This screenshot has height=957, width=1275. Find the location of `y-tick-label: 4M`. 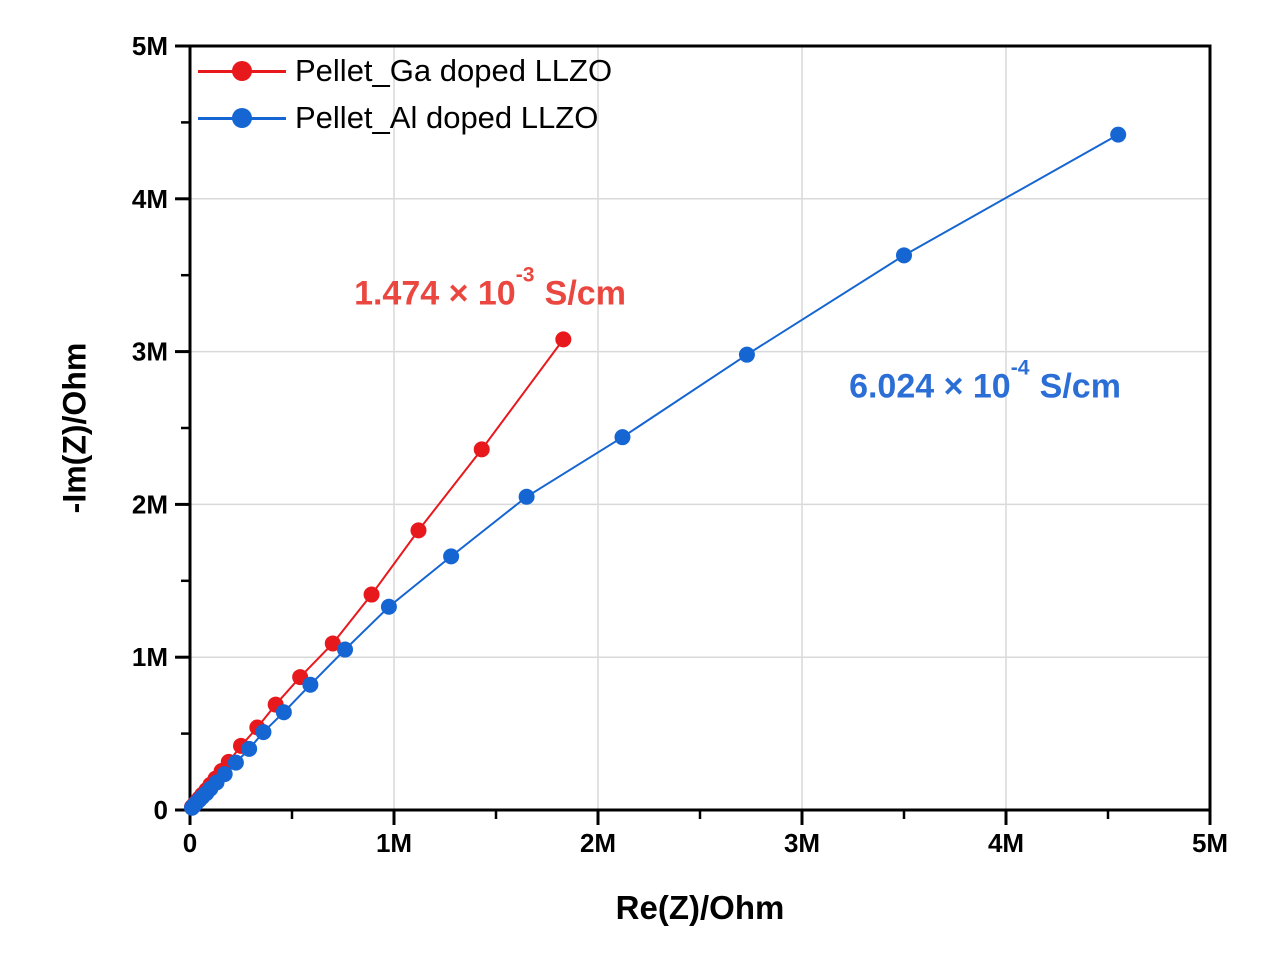

y-tick-label: 4M is located at coordinates (150, 199).